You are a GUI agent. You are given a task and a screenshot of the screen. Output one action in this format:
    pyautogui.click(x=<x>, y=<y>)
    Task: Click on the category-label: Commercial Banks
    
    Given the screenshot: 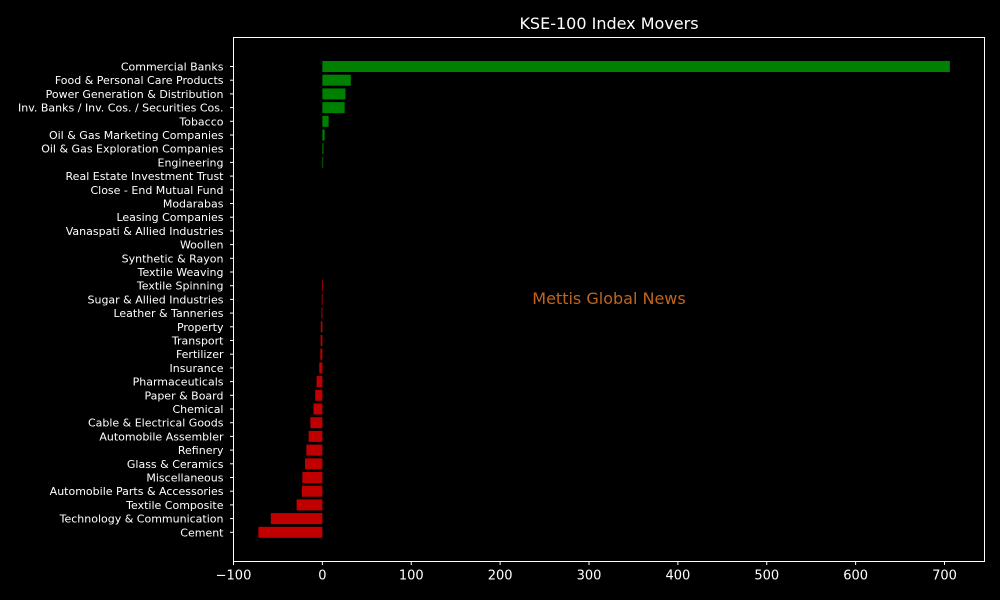 What is the action you would take?
    pyautogui.click(x=172, y=67)
    